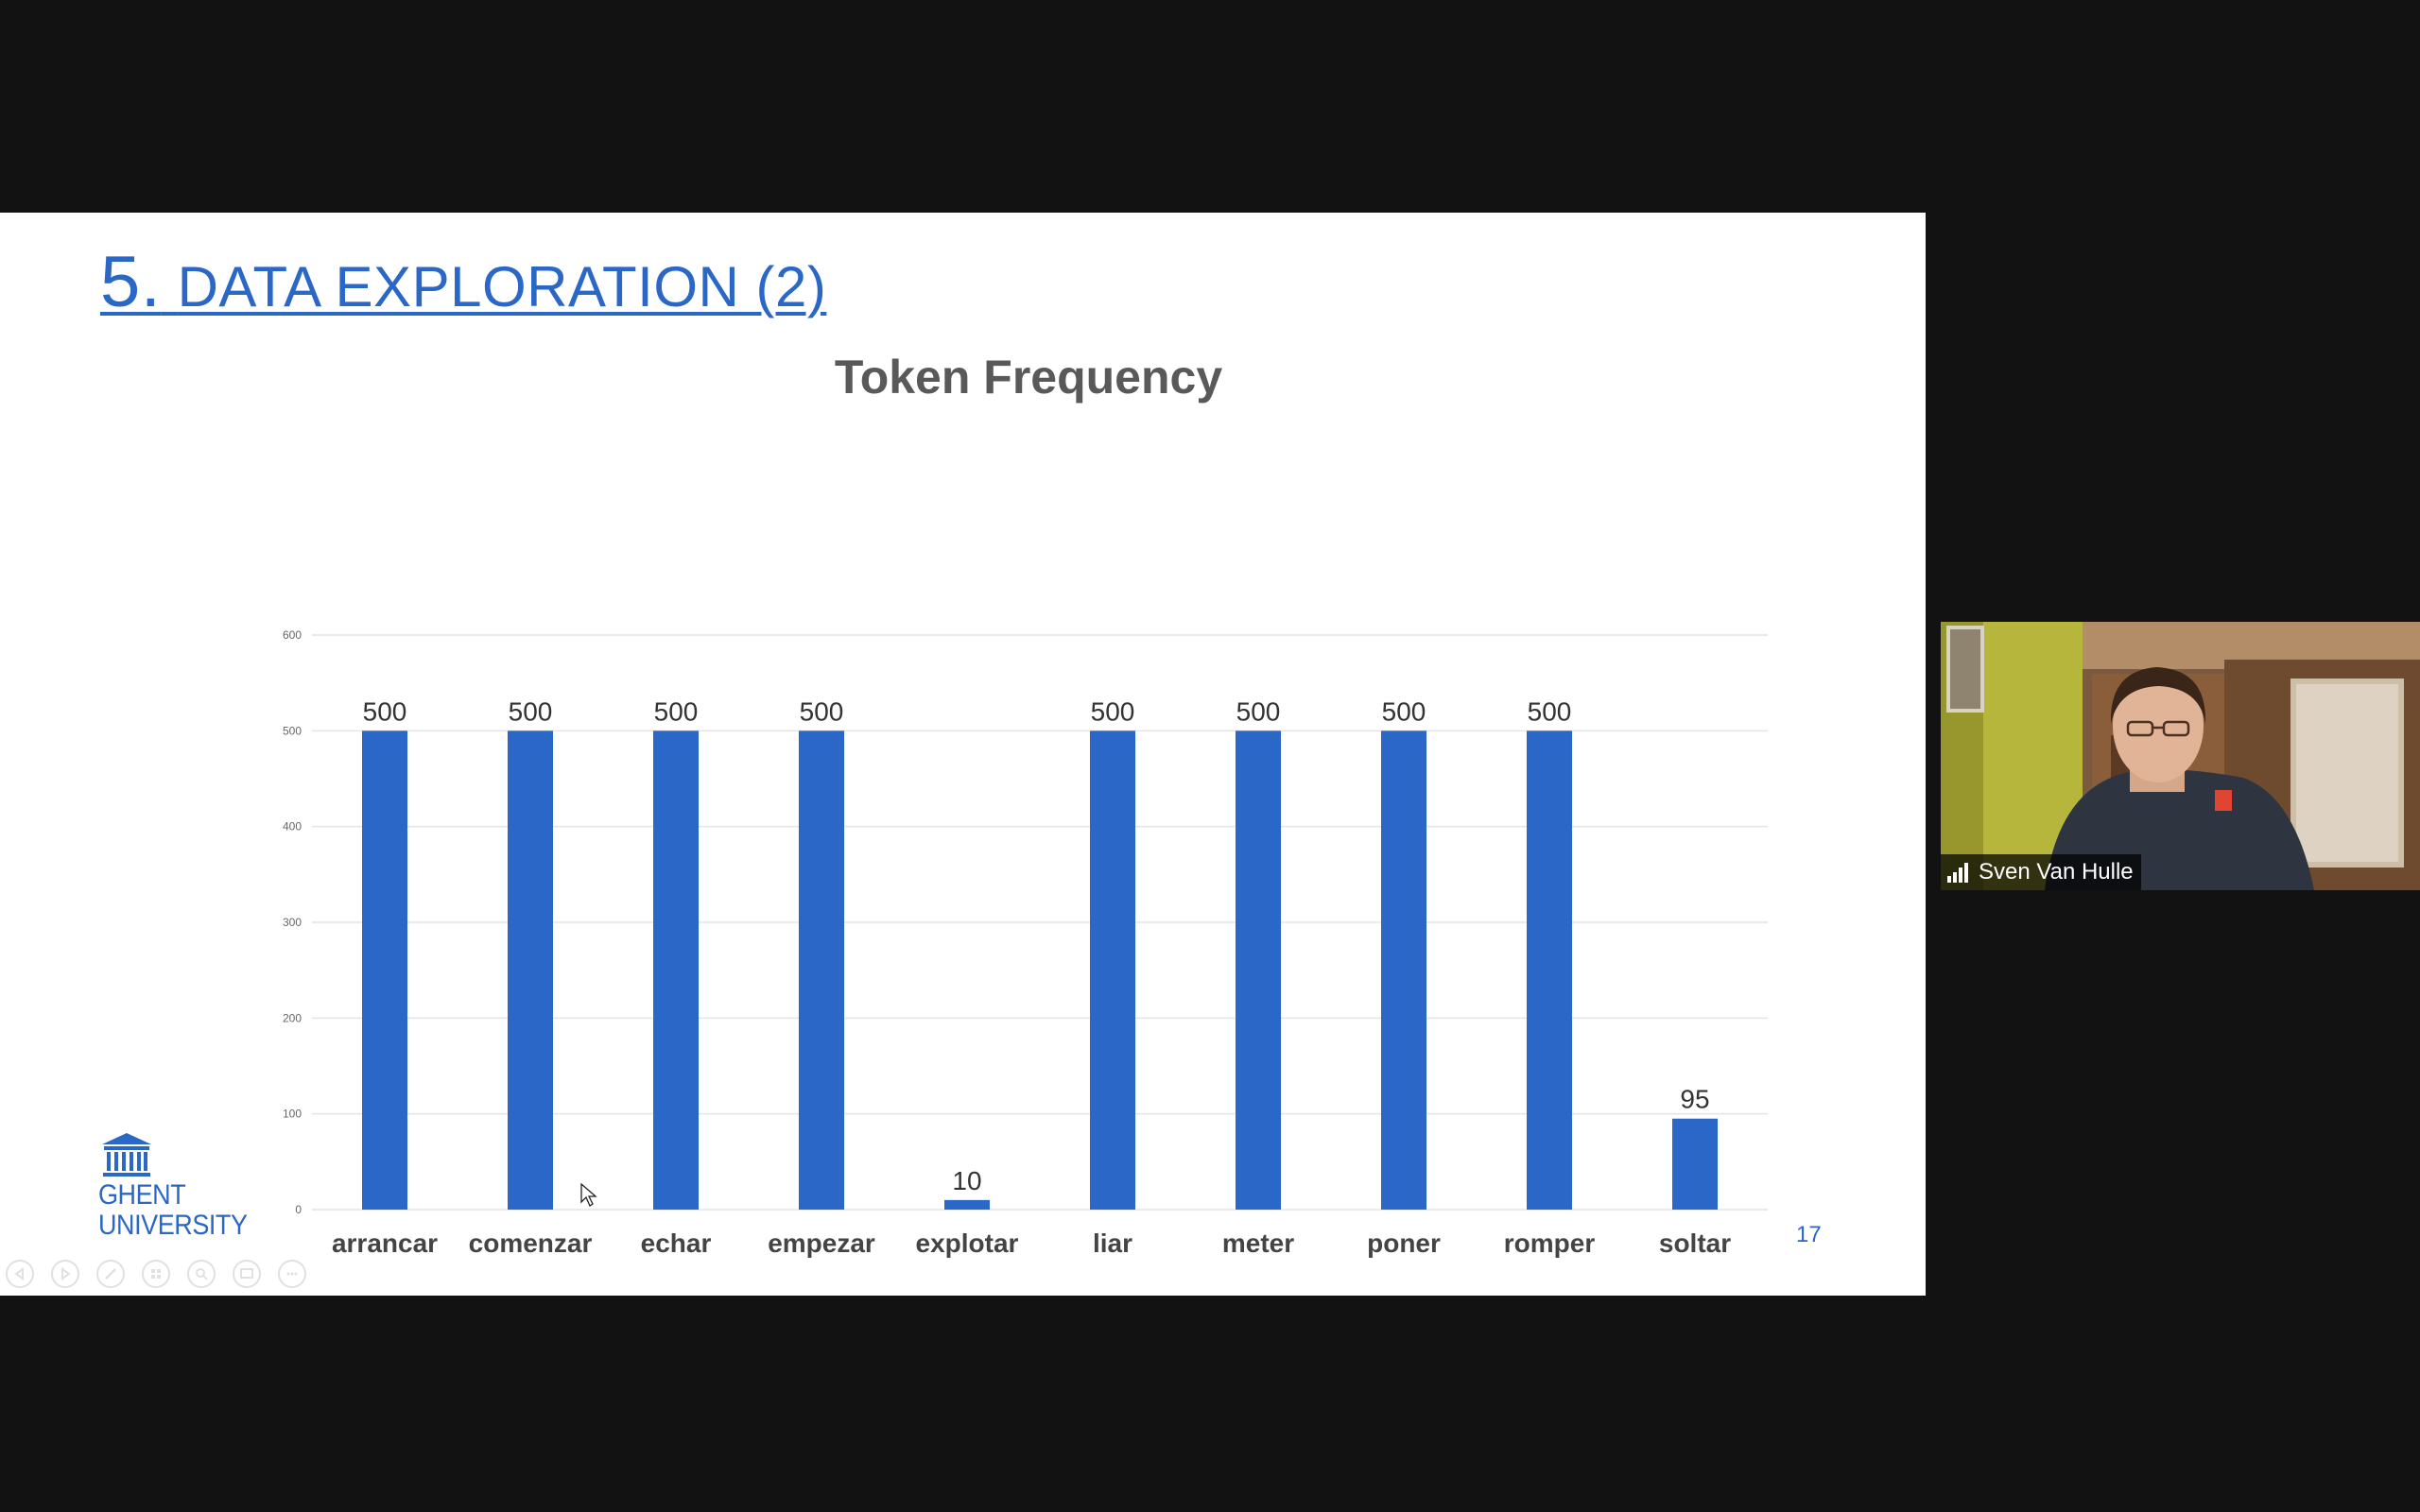 This screenshot has width=2420, height=1512. I want to click on bar-empezar, so click(821, 970).